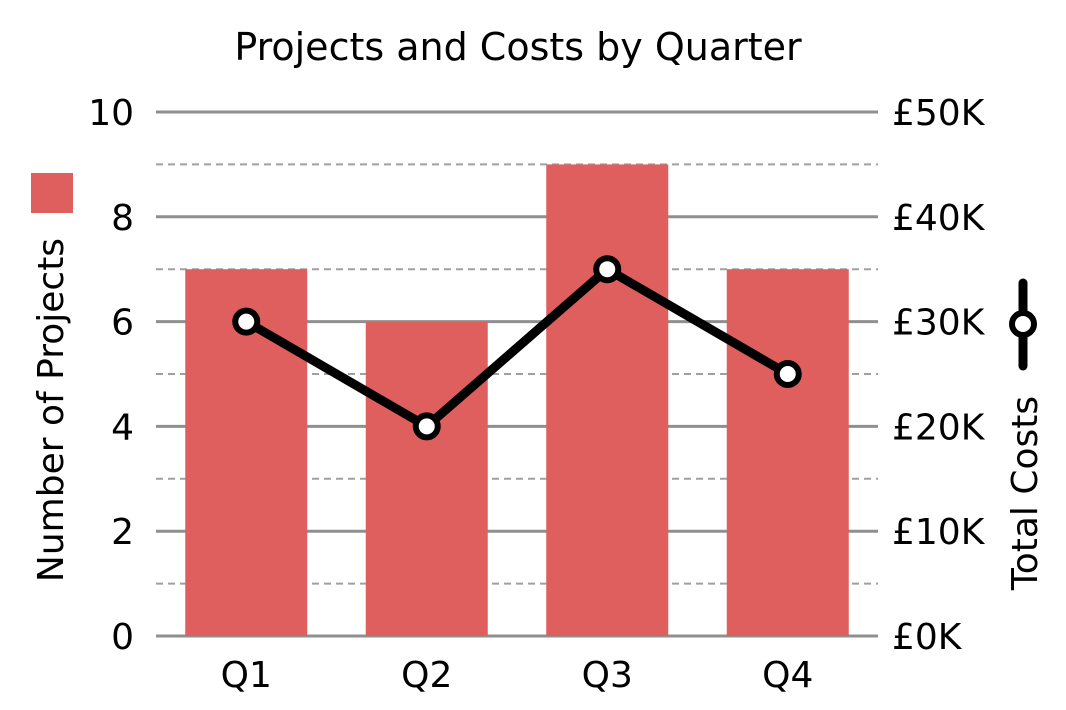 This screenshot has width=1066, height=710. I want to click on right-y-tick-label: £50K, so click(939, 113).